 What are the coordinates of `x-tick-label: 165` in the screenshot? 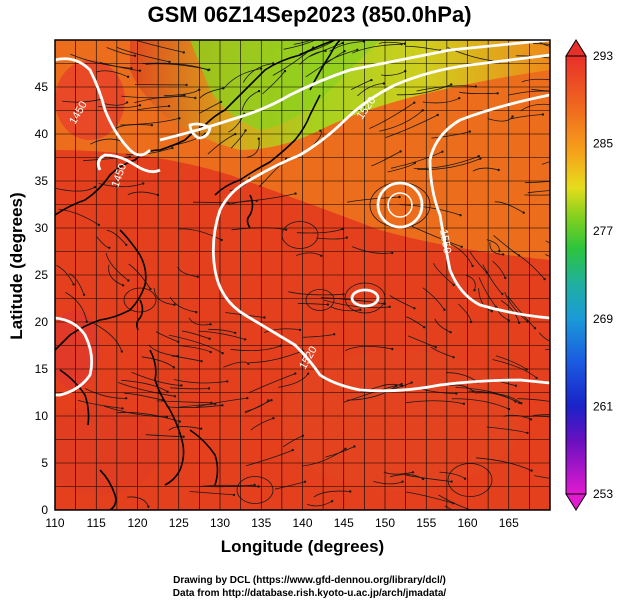 It's located at (509, 523).